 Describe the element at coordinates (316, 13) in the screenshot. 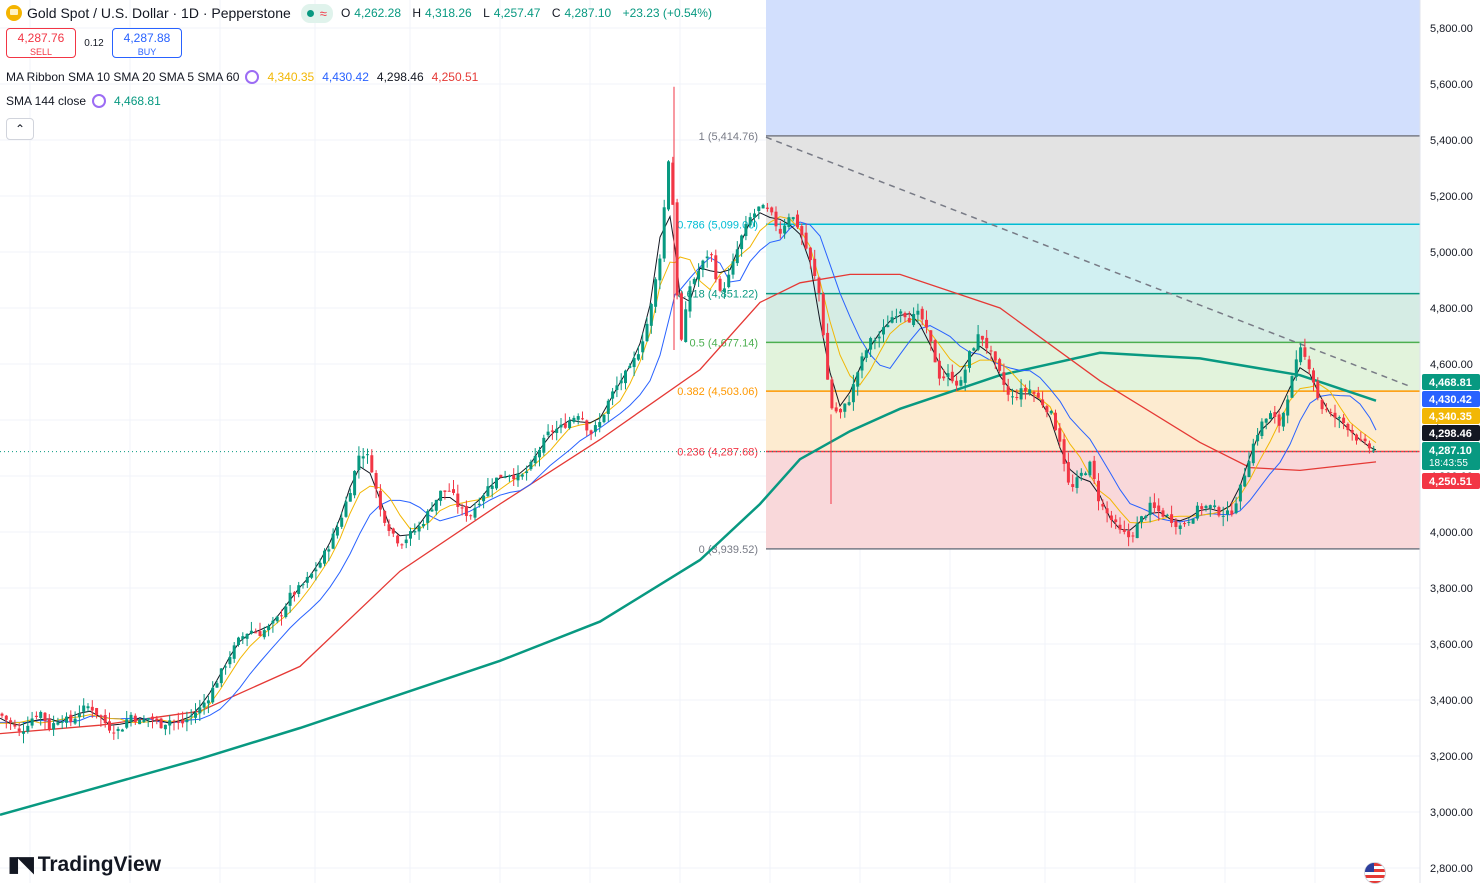

I see `market-status: ≈` at that location.